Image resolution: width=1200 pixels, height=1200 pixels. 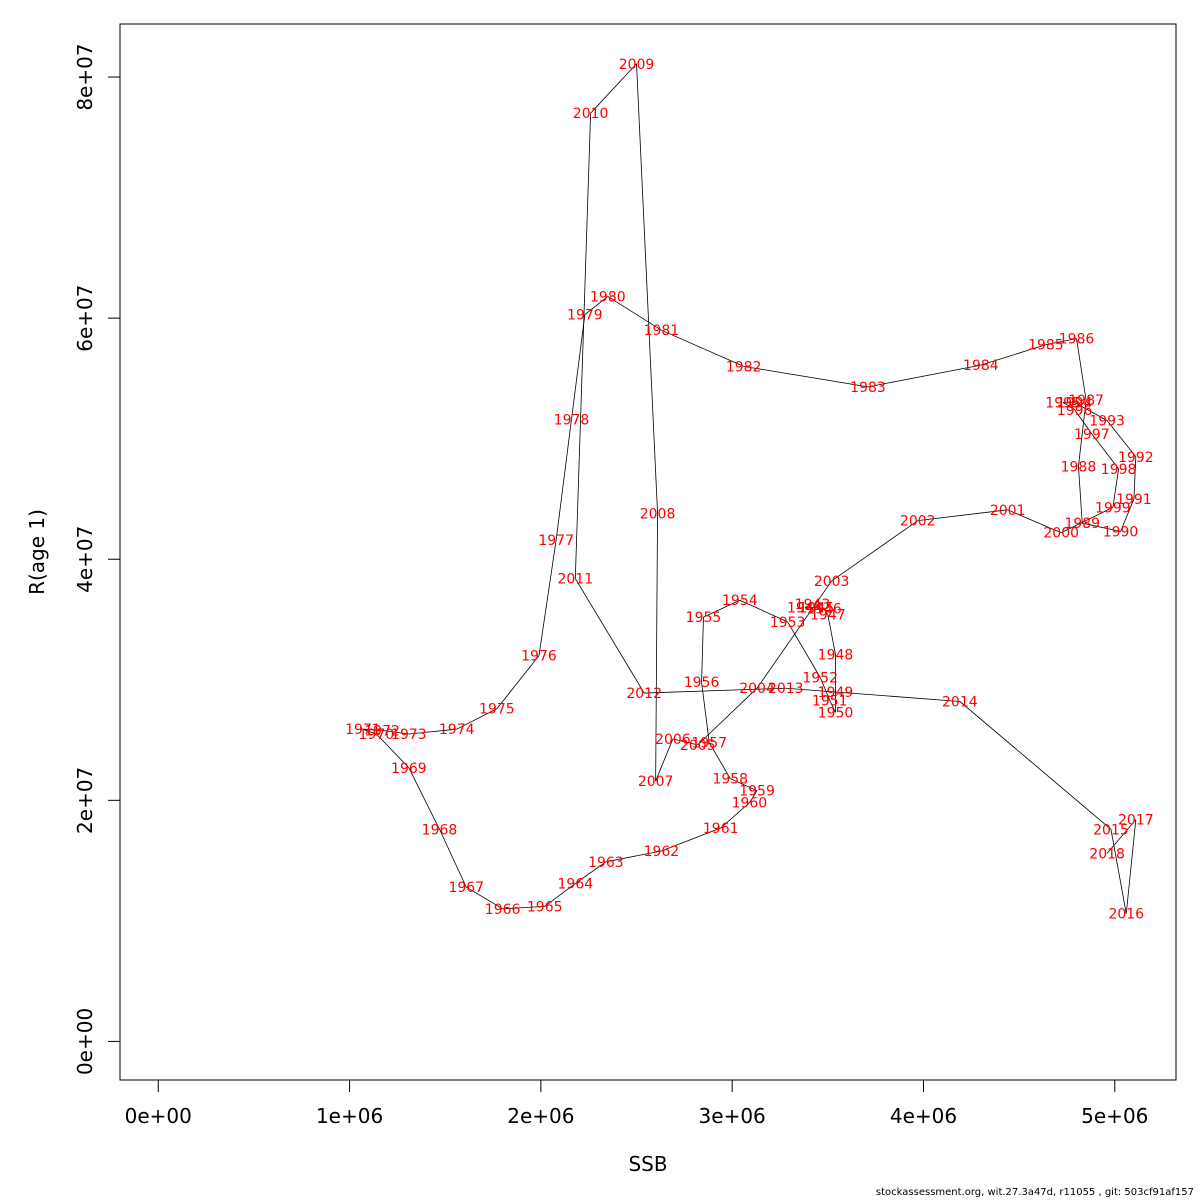 What do you see at coordinates (836, 713) in the screenshot?
I see `point-label-1950: 1950` at bounding box center [836, 713].